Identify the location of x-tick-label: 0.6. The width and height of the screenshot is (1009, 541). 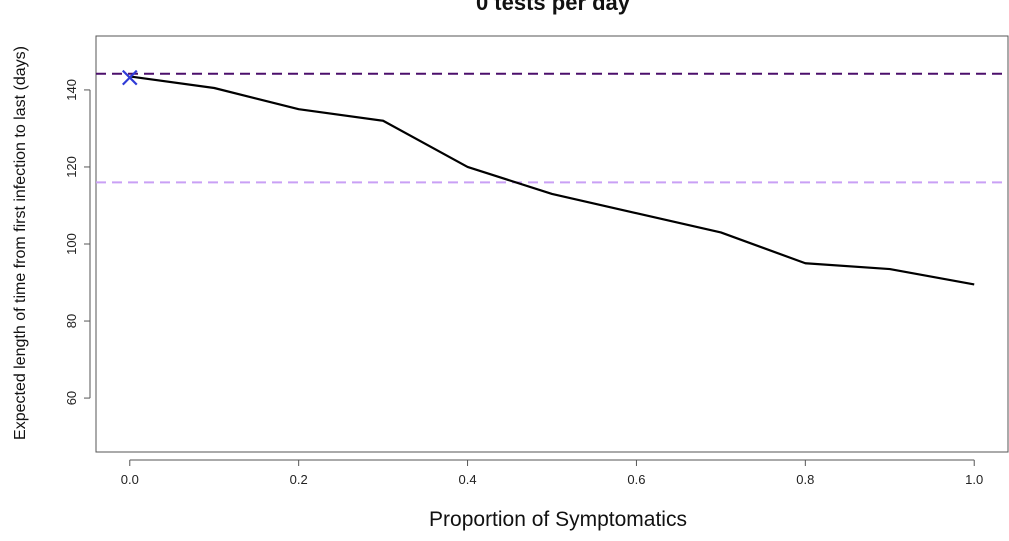
(636, 479).